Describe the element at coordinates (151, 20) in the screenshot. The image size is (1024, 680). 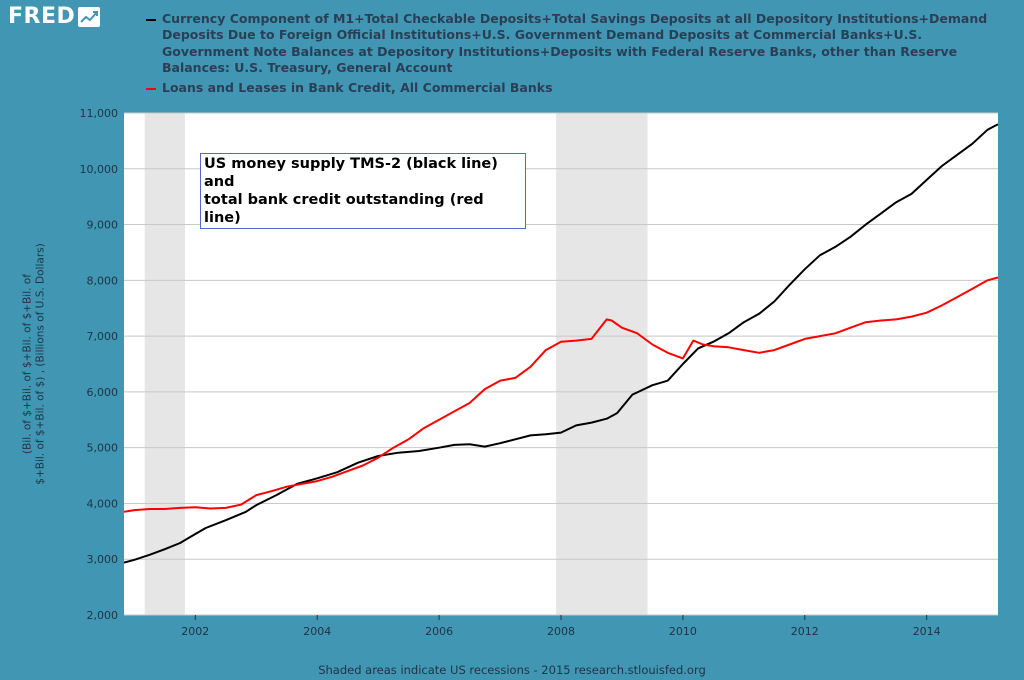
I see `legend-swatch-tms2` at that location.